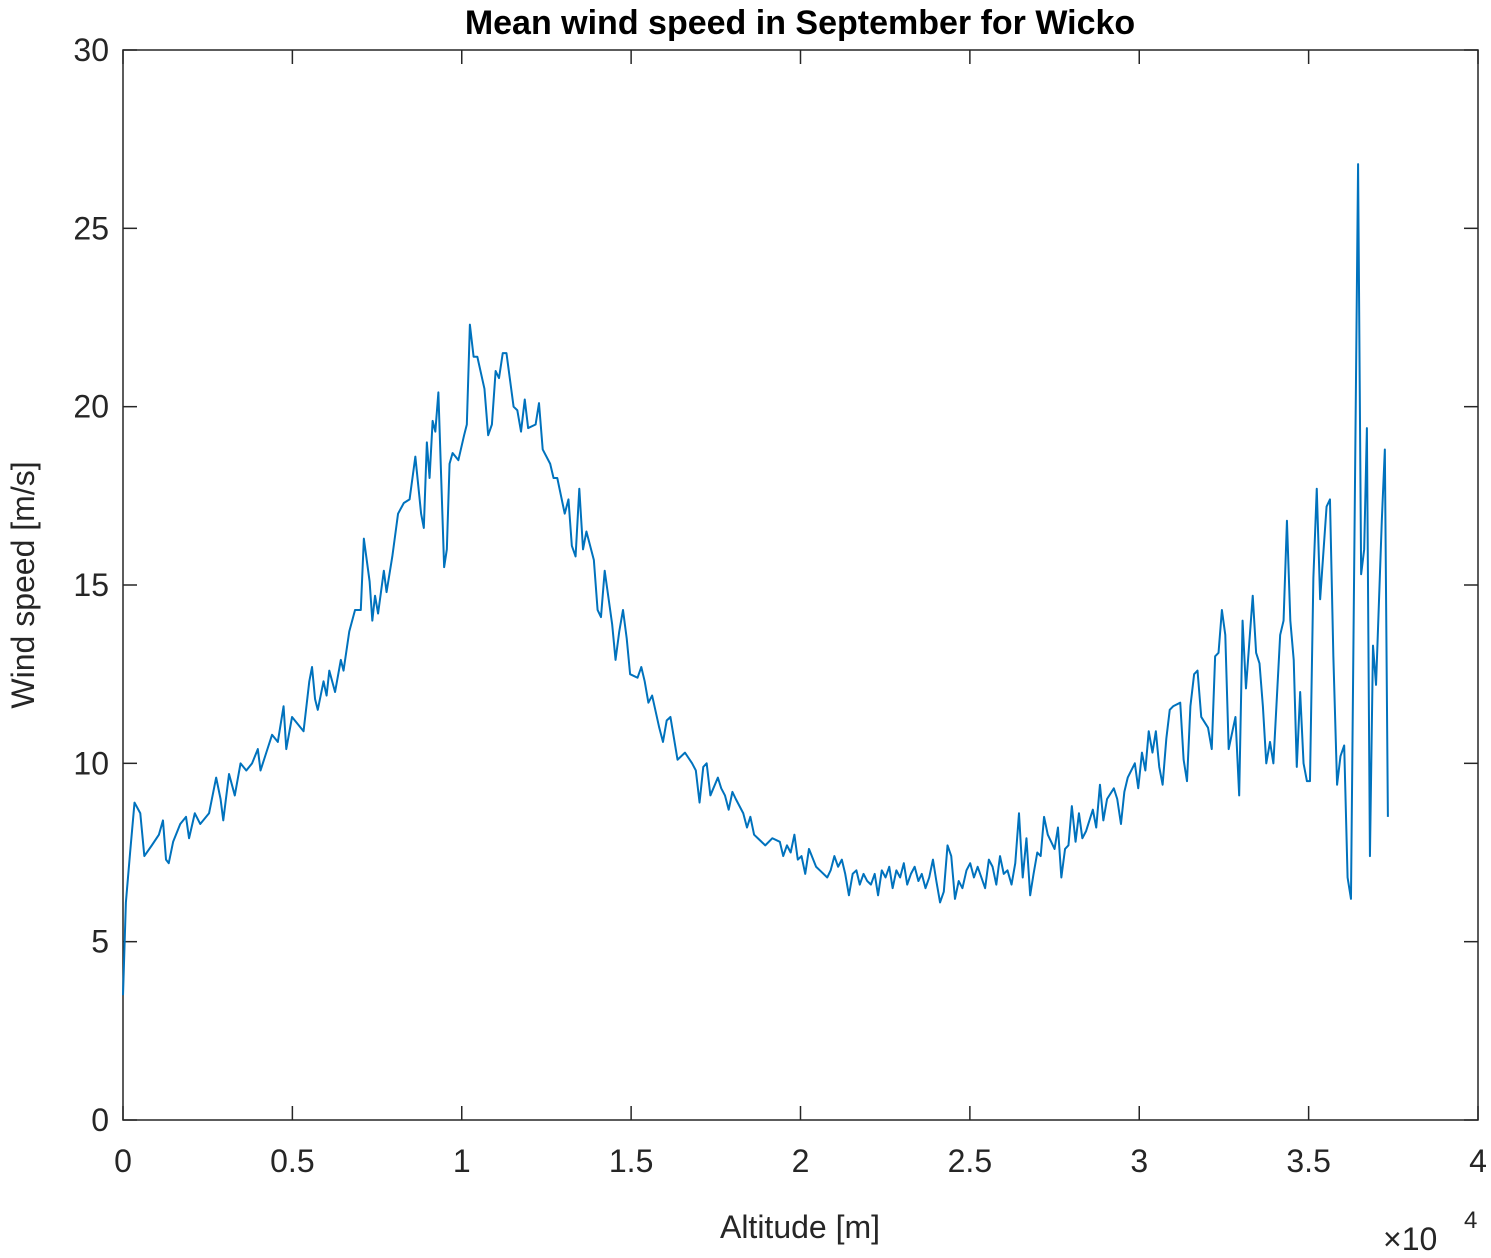  What do you see at coordinates (123, 1161) in the screenshot?
I see `x-tick-label: 0` at bounding box center [123, 1161].